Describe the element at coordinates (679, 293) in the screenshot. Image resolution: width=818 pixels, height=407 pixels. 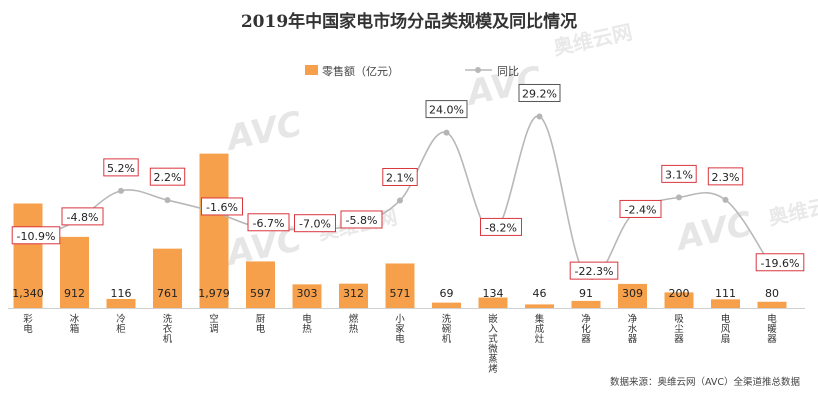
I see `bar-value-label-14: 200` at that location.